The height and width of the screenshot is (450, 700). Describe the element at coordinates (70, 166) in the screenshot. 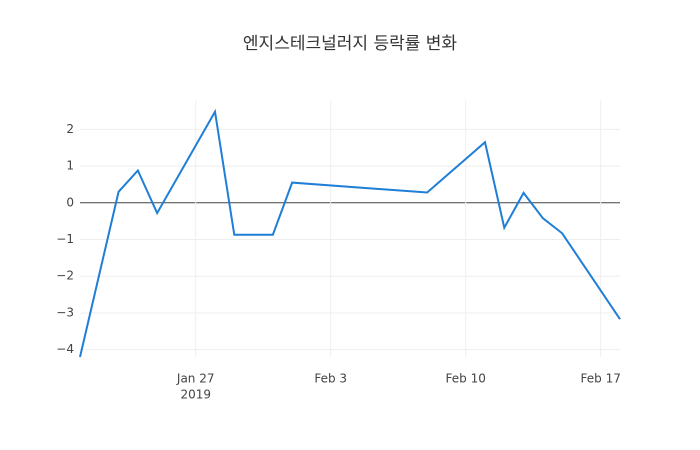

I see `y-tick-label: 1` at that location.